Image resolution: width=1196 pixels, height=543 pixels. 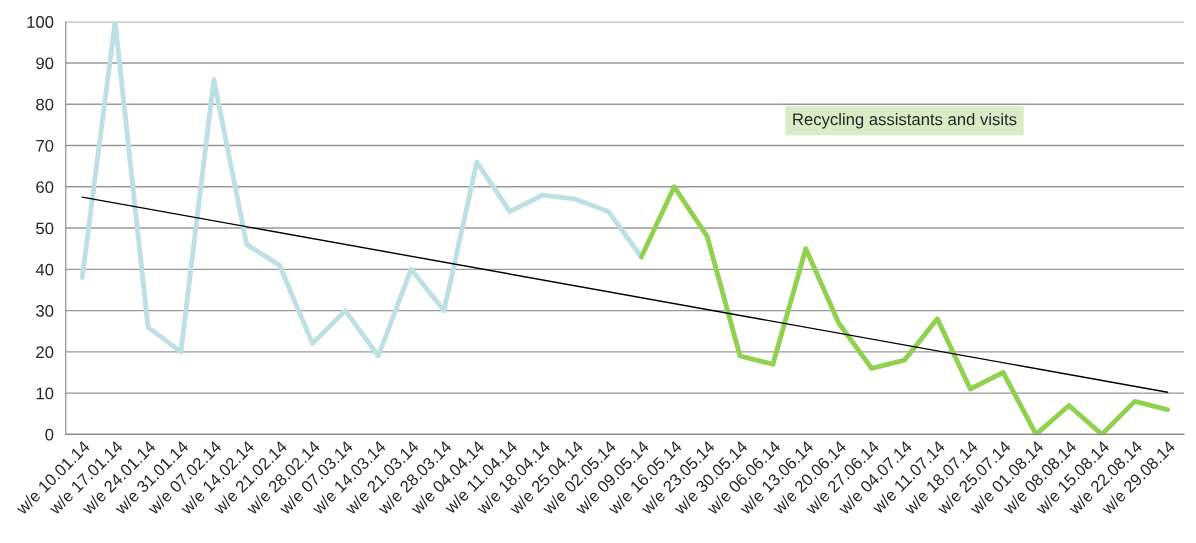 I want to click on y-tick-label: 10, so click(x=45, y=393).